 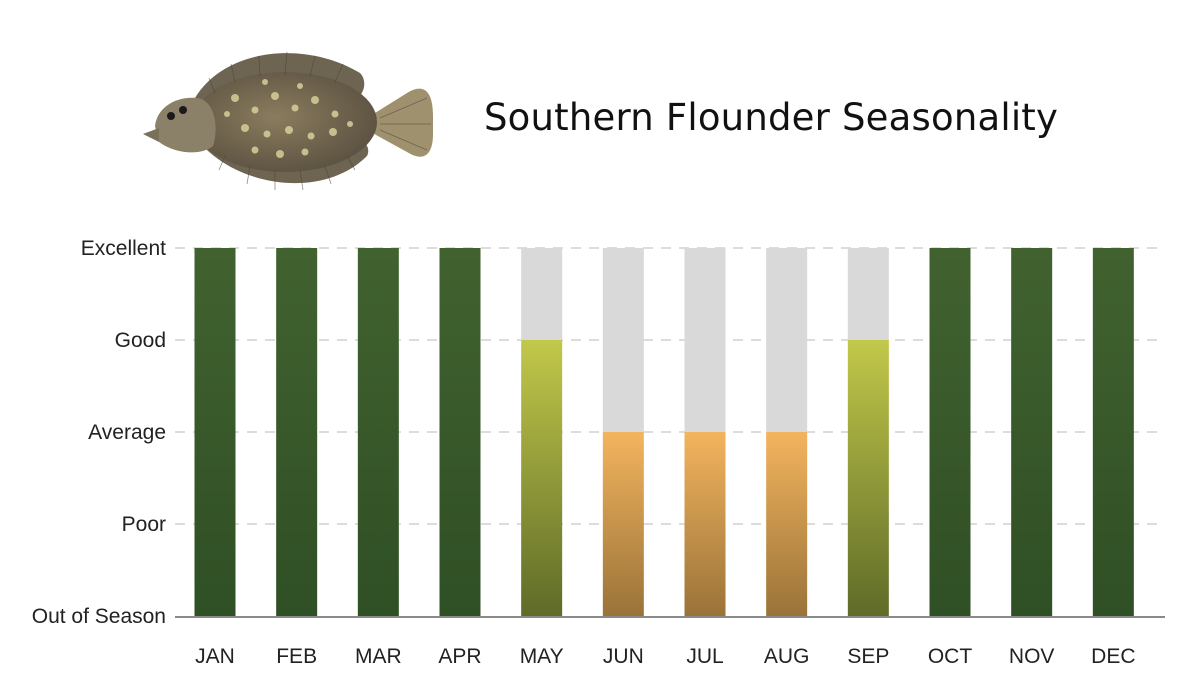 What do you see at coordinates (140, 340) in the screenshot?
I see `y-tick-label: Good` at bounding box center [140, 340].